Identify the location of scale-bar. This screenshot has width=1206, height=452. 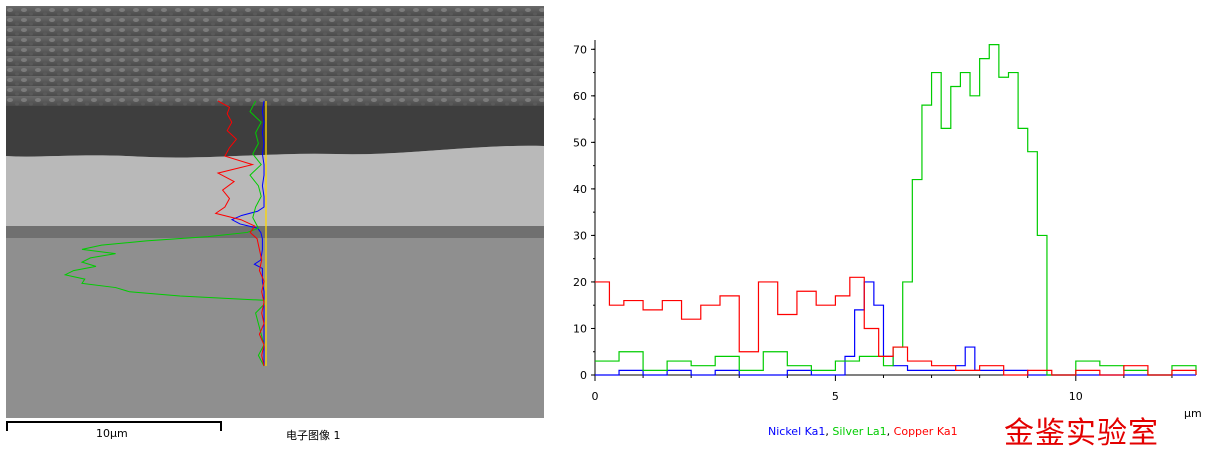
(114, 426).